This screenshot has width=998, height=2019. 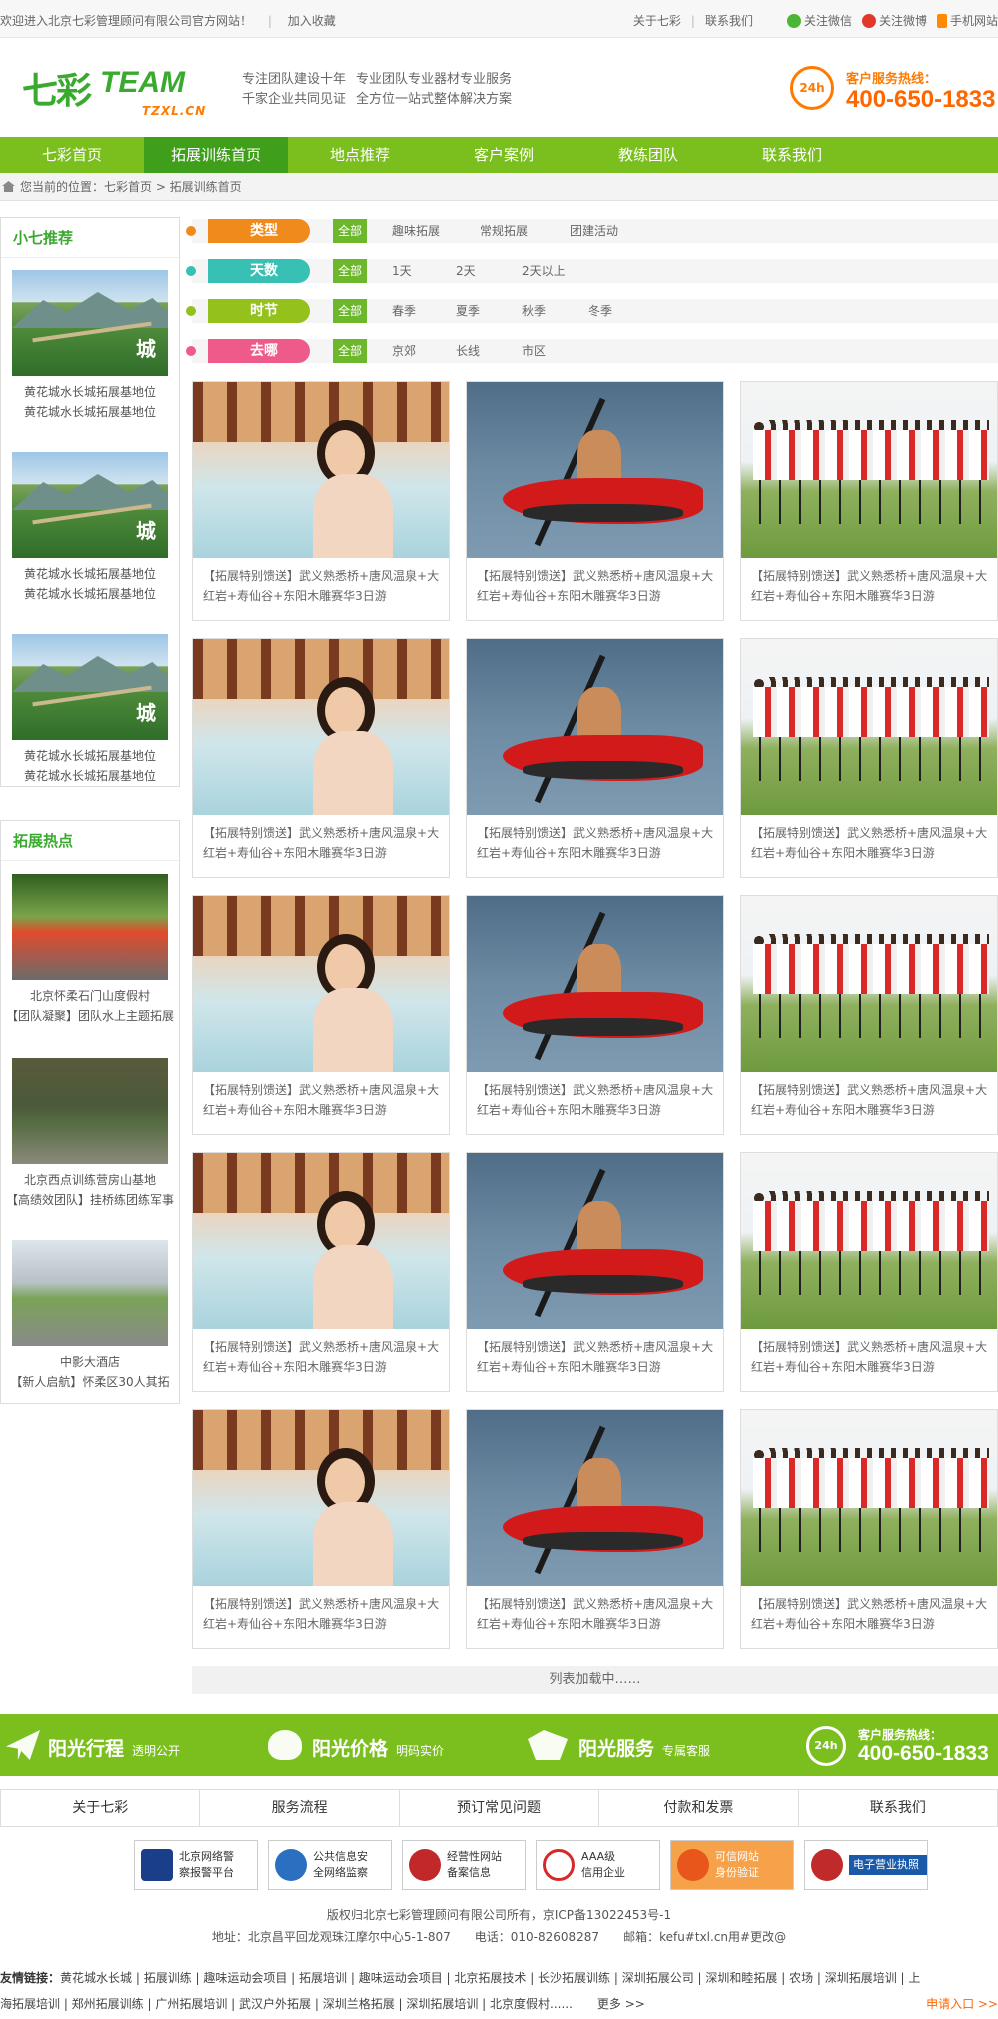 What do you see at coordinates (819, 20) in the screenshot?
I see `wechat-link: 关注微信` at bounding box center [819, 20].